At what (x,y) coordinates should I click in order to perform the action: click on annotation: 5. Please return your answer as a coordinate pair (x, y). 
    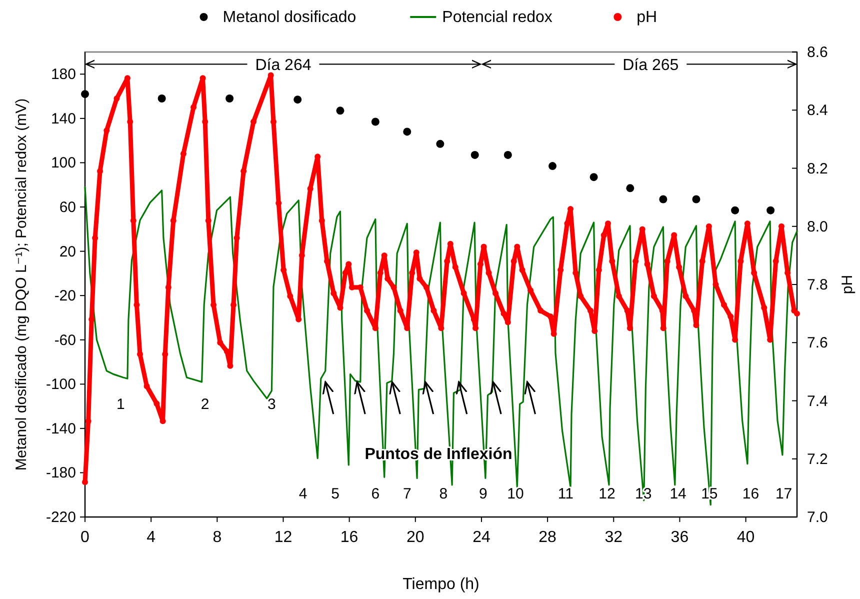
    Looking at the image, I should click on (335, 494).